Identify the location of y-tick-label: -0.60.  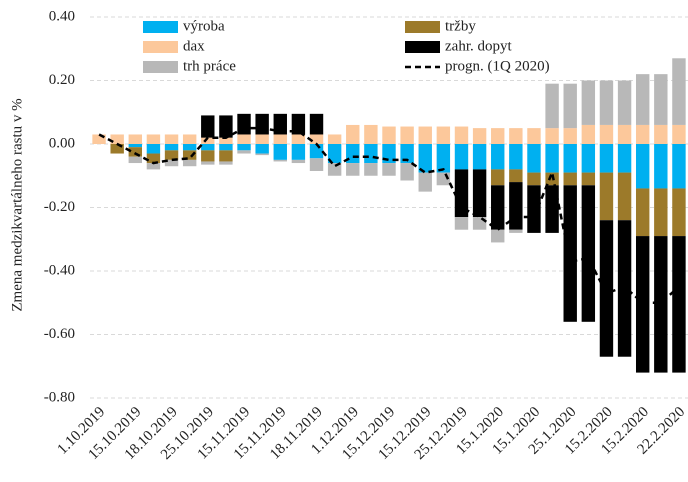
(59, 334).